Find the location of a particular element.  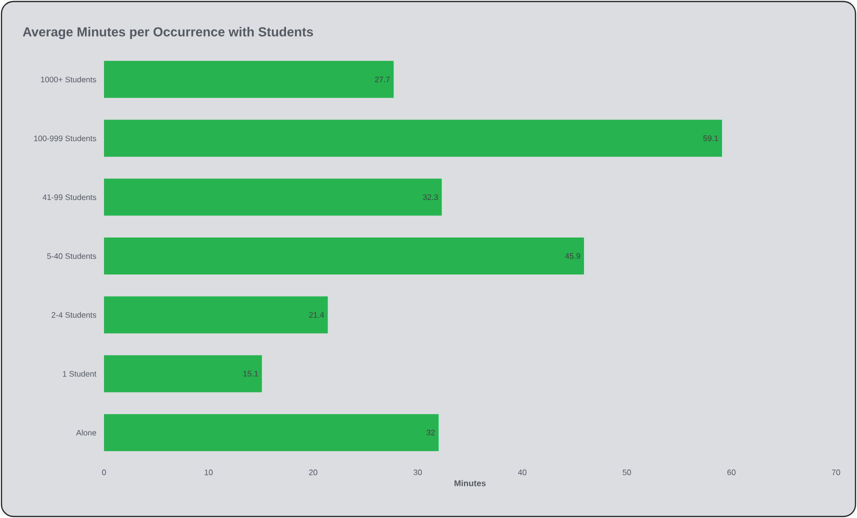

chart-title: Average Minutes per Occurrence with Students is located at coordinates (167, 33).